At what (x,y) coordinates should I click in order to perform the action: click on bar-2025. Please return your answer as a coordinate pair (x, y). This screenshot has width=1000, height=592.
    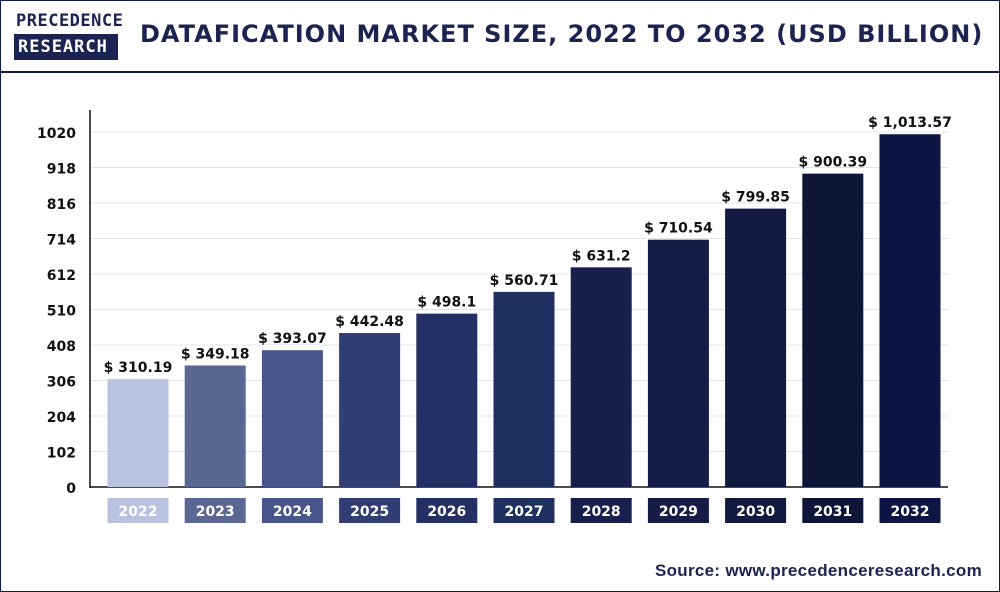
    Looking at the image, I should click on (370, 409).